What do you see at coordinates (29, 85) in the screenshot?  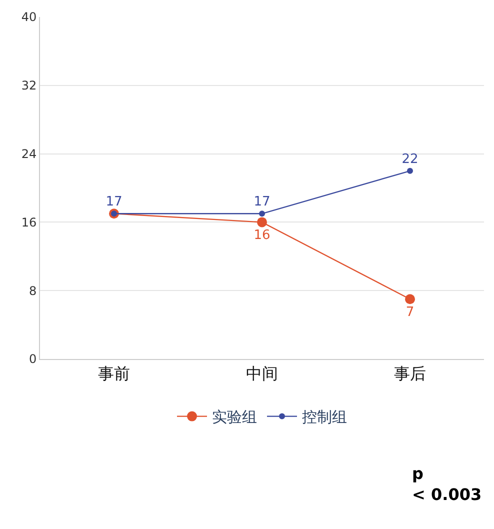 I see `y-tick-label: 32` at bounding box center [29, 85].